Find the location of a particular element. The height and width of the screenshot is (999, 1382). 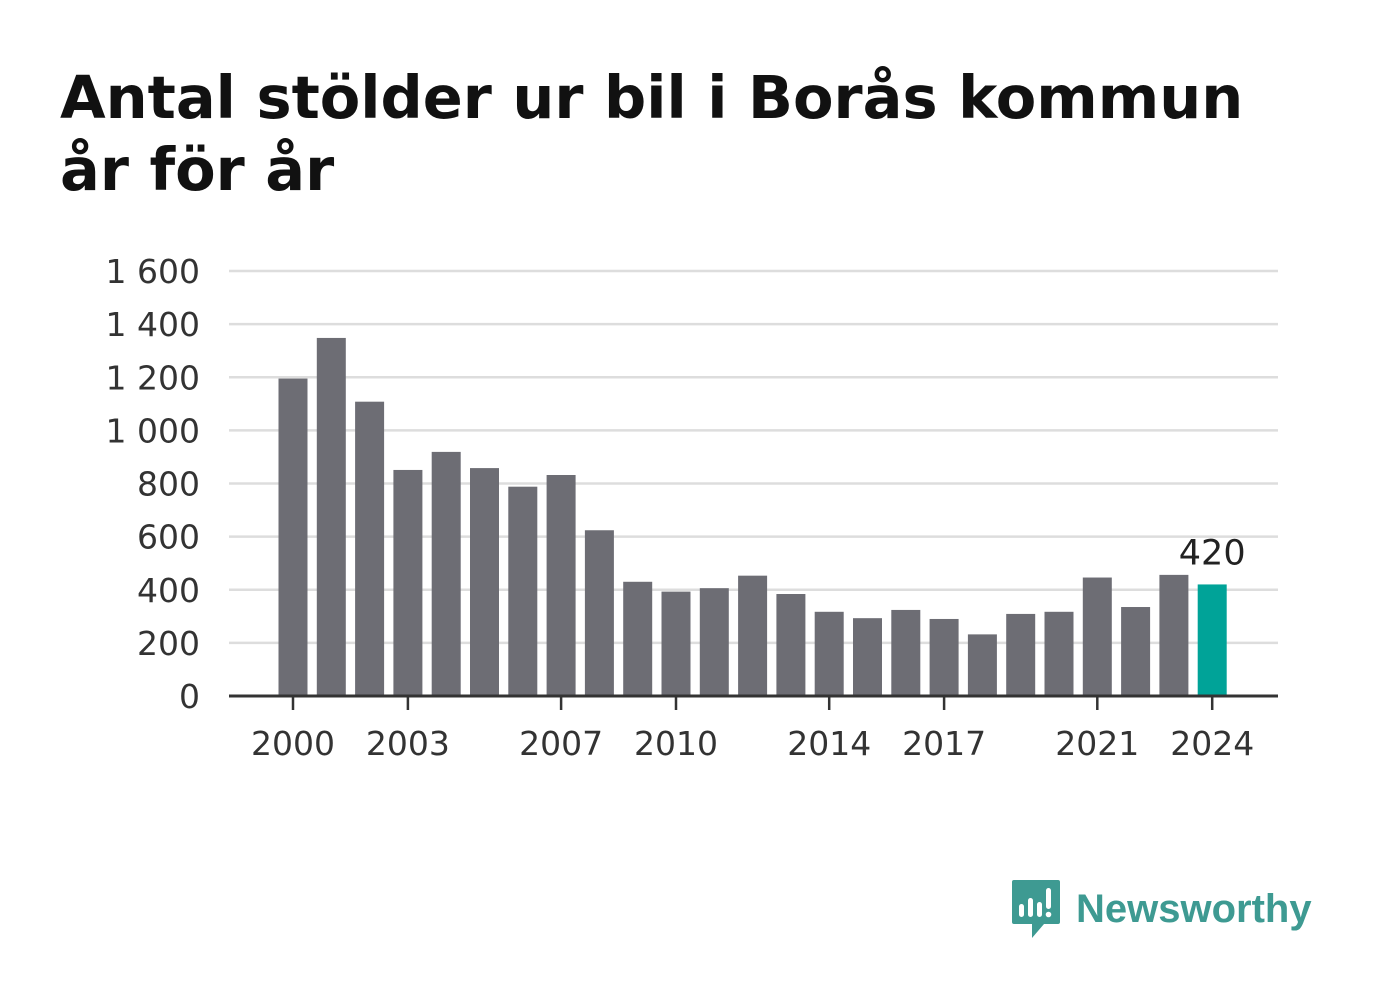

y-tick-label: 400 is located at coordinates (168, 590).